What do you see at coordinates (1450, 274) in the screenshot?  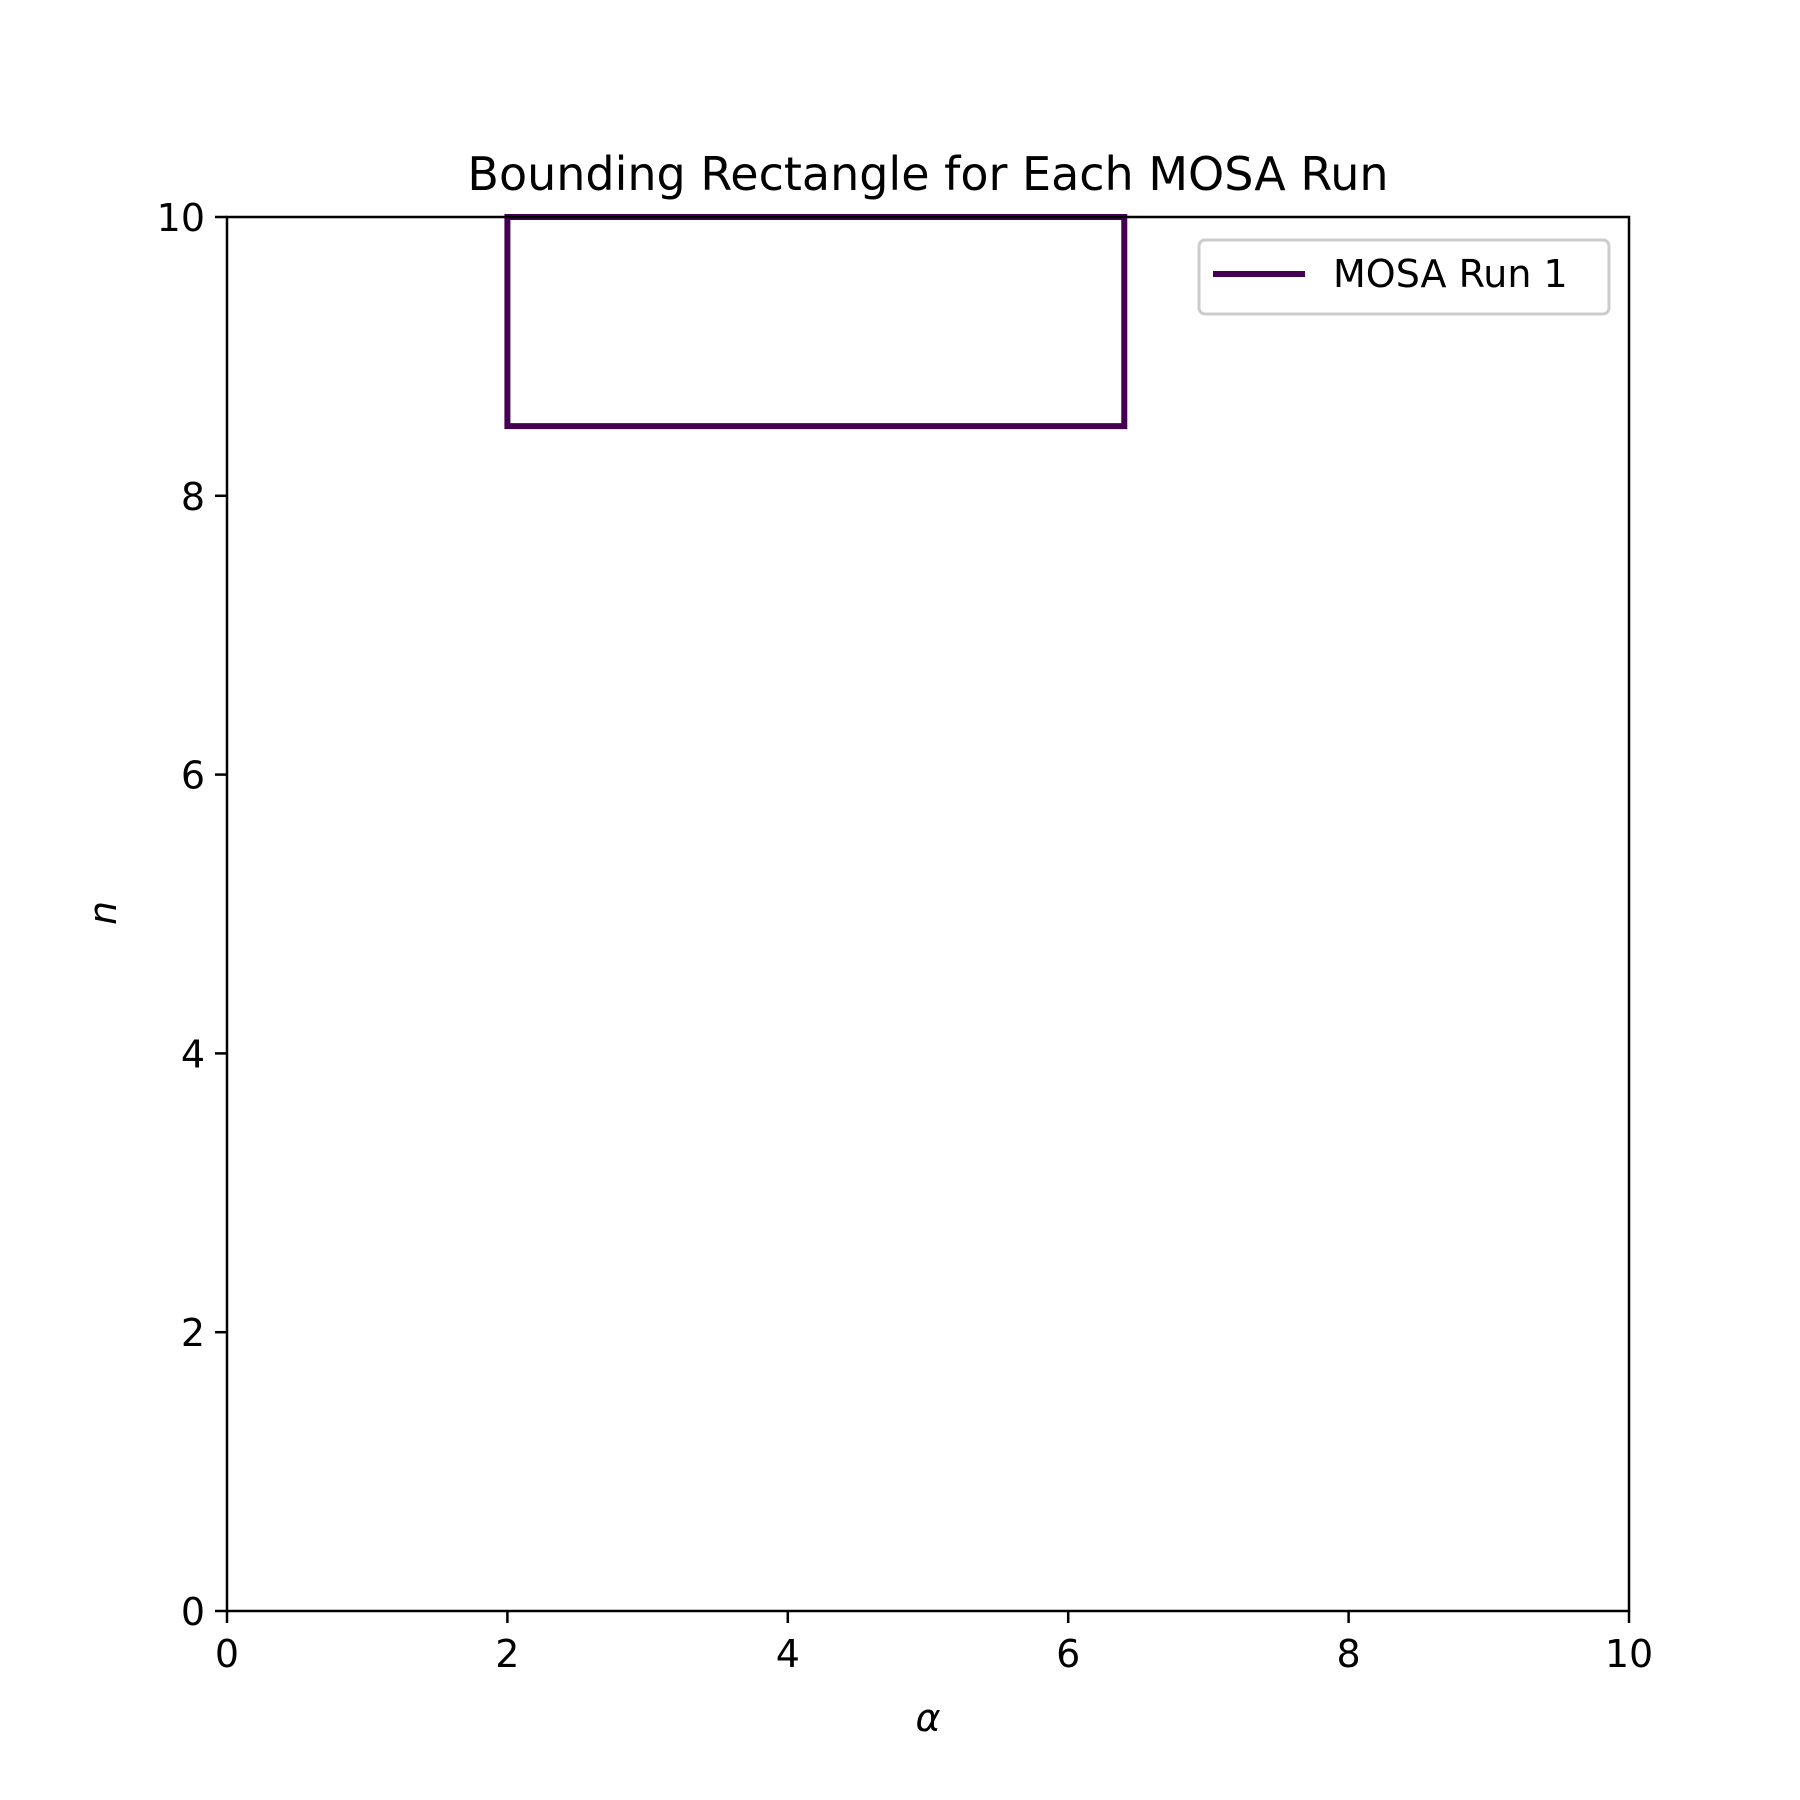 I see `legend-label-mosa-run-1: MOSA Run 1` at bounding box center [1450, 274].